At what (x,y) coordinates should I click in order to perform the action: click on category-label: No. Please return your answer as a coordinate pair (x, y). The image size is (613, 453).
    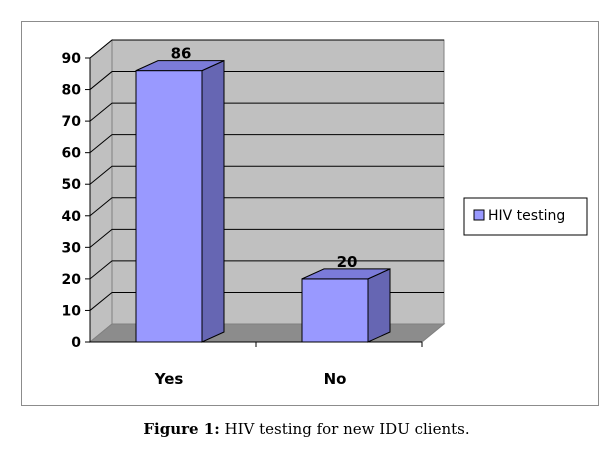
    Looking at the image, I should click on (335, 379).